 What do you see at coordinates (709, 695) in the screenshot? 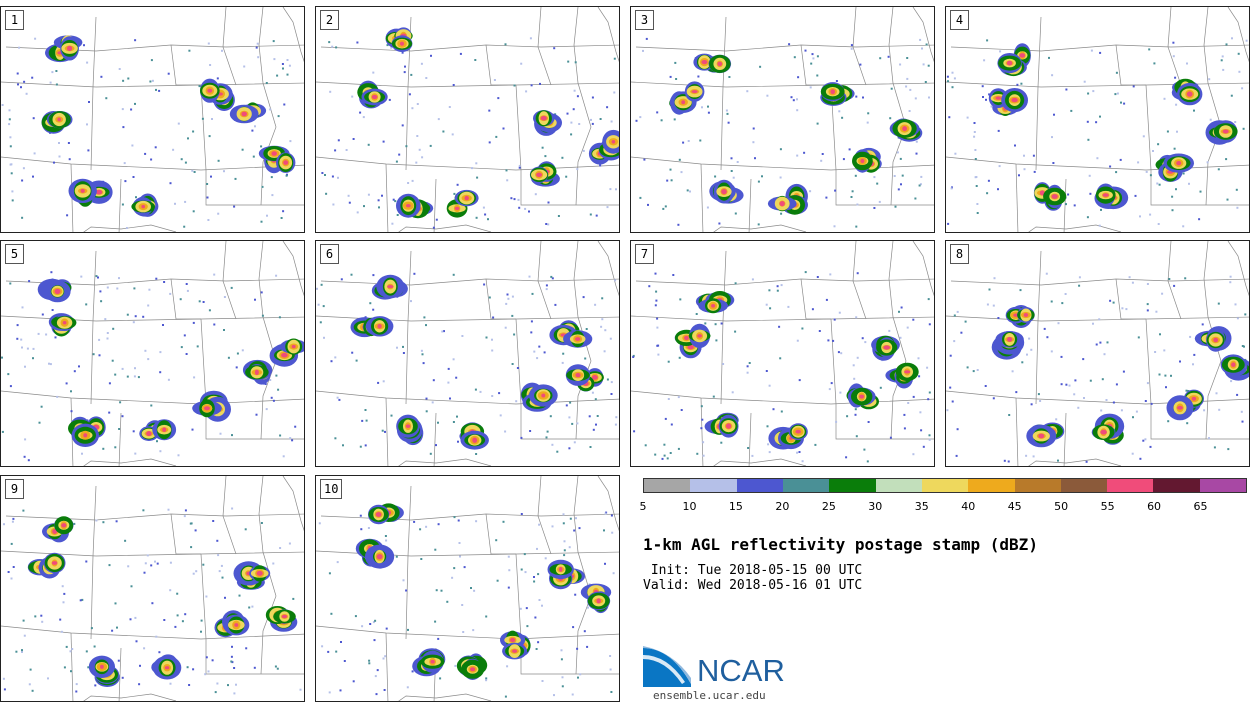
I see `ensemble-url: ensemble.ucar.edu` at bounding box center [709, 695].